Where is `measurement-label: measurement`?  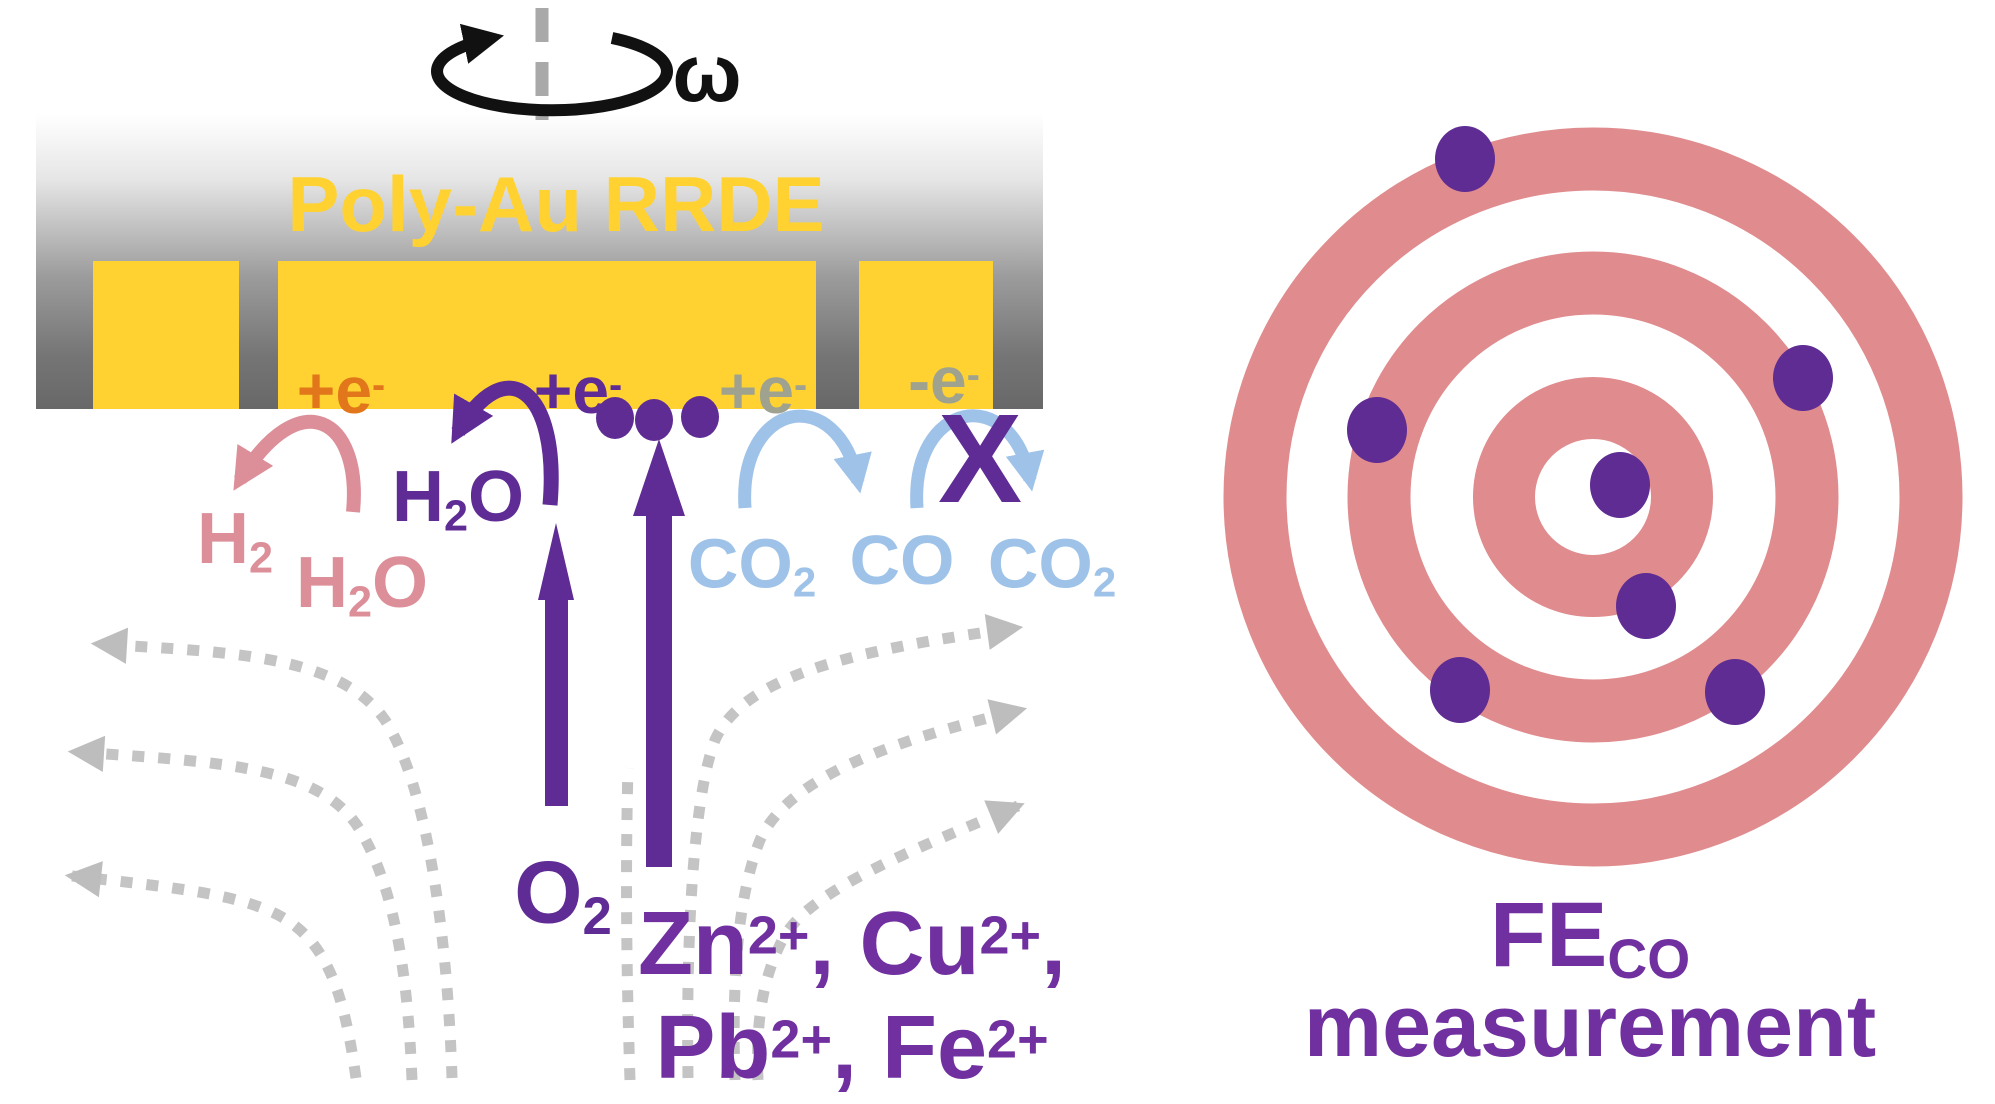
measurement-label: measurement is located at coordinates (1590, 1025).